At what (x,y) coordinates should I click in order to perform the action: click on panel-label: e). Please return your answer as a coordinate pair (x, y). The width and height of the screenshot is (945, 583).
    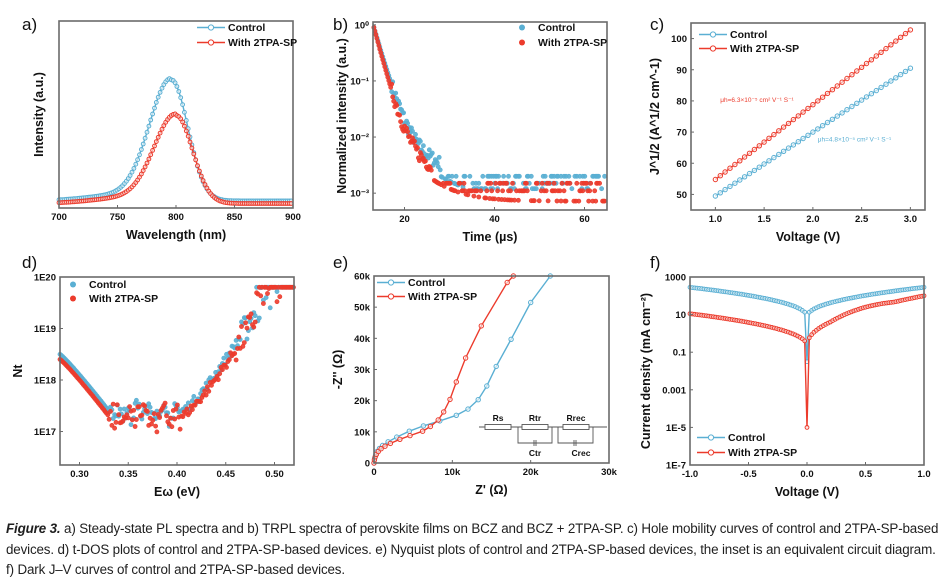
    Looking at the image, I should click on (340, 262).